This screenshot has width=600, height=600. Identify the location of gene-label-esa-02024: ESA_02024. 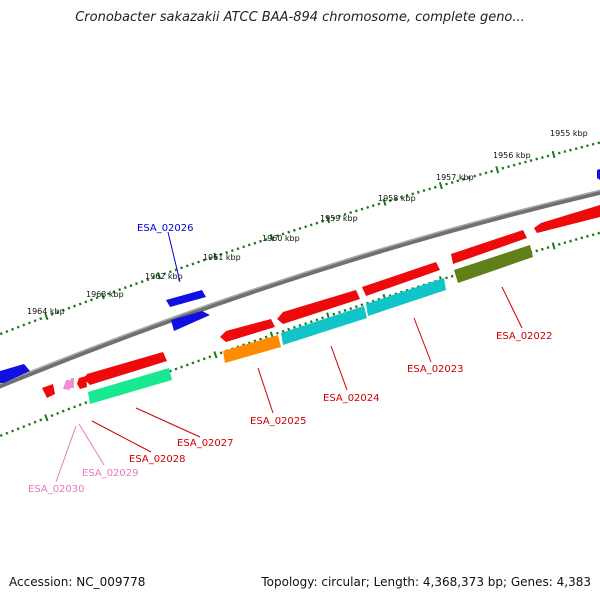
(351, 398).